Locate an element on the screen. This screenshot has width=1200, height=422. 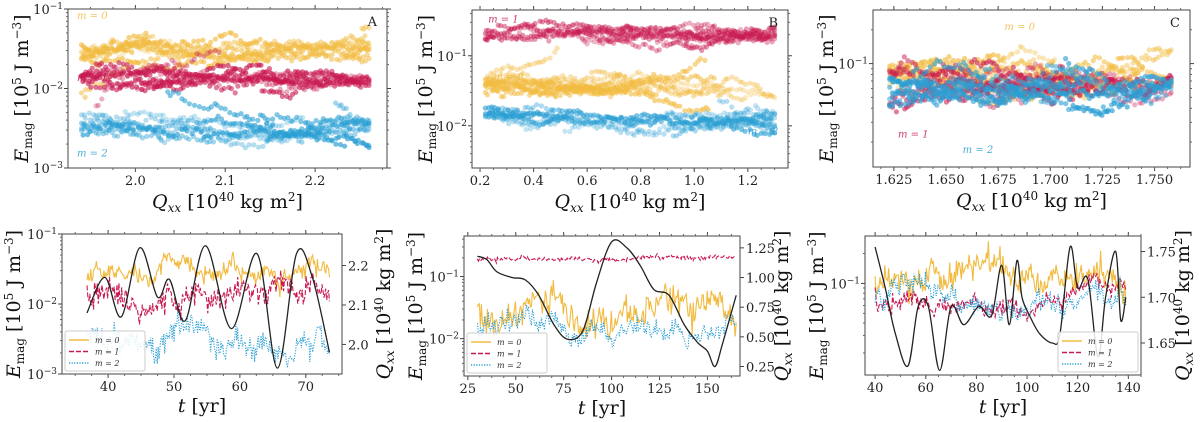
series-label: m = 0 is located at coordinates (508, 77).